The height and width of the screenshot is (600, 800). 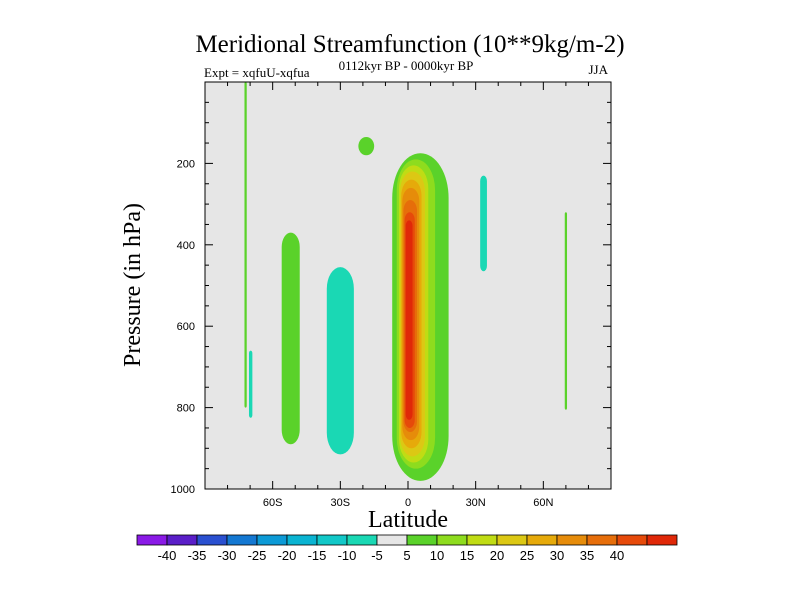 What do you see at coordinates (408, 503) in the screenshot?
I see `x-tick-label: 0` at bounding box center [408, 503].